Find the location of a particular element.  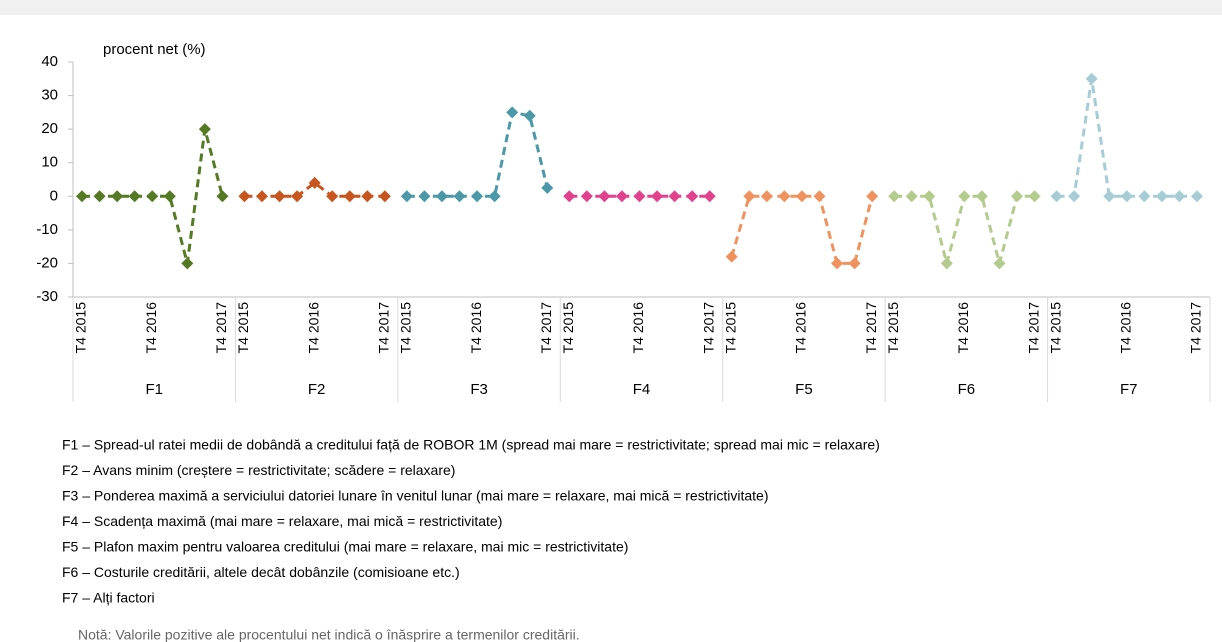

y-axis-label: procent net (%) is located at coordinates (154, 49).